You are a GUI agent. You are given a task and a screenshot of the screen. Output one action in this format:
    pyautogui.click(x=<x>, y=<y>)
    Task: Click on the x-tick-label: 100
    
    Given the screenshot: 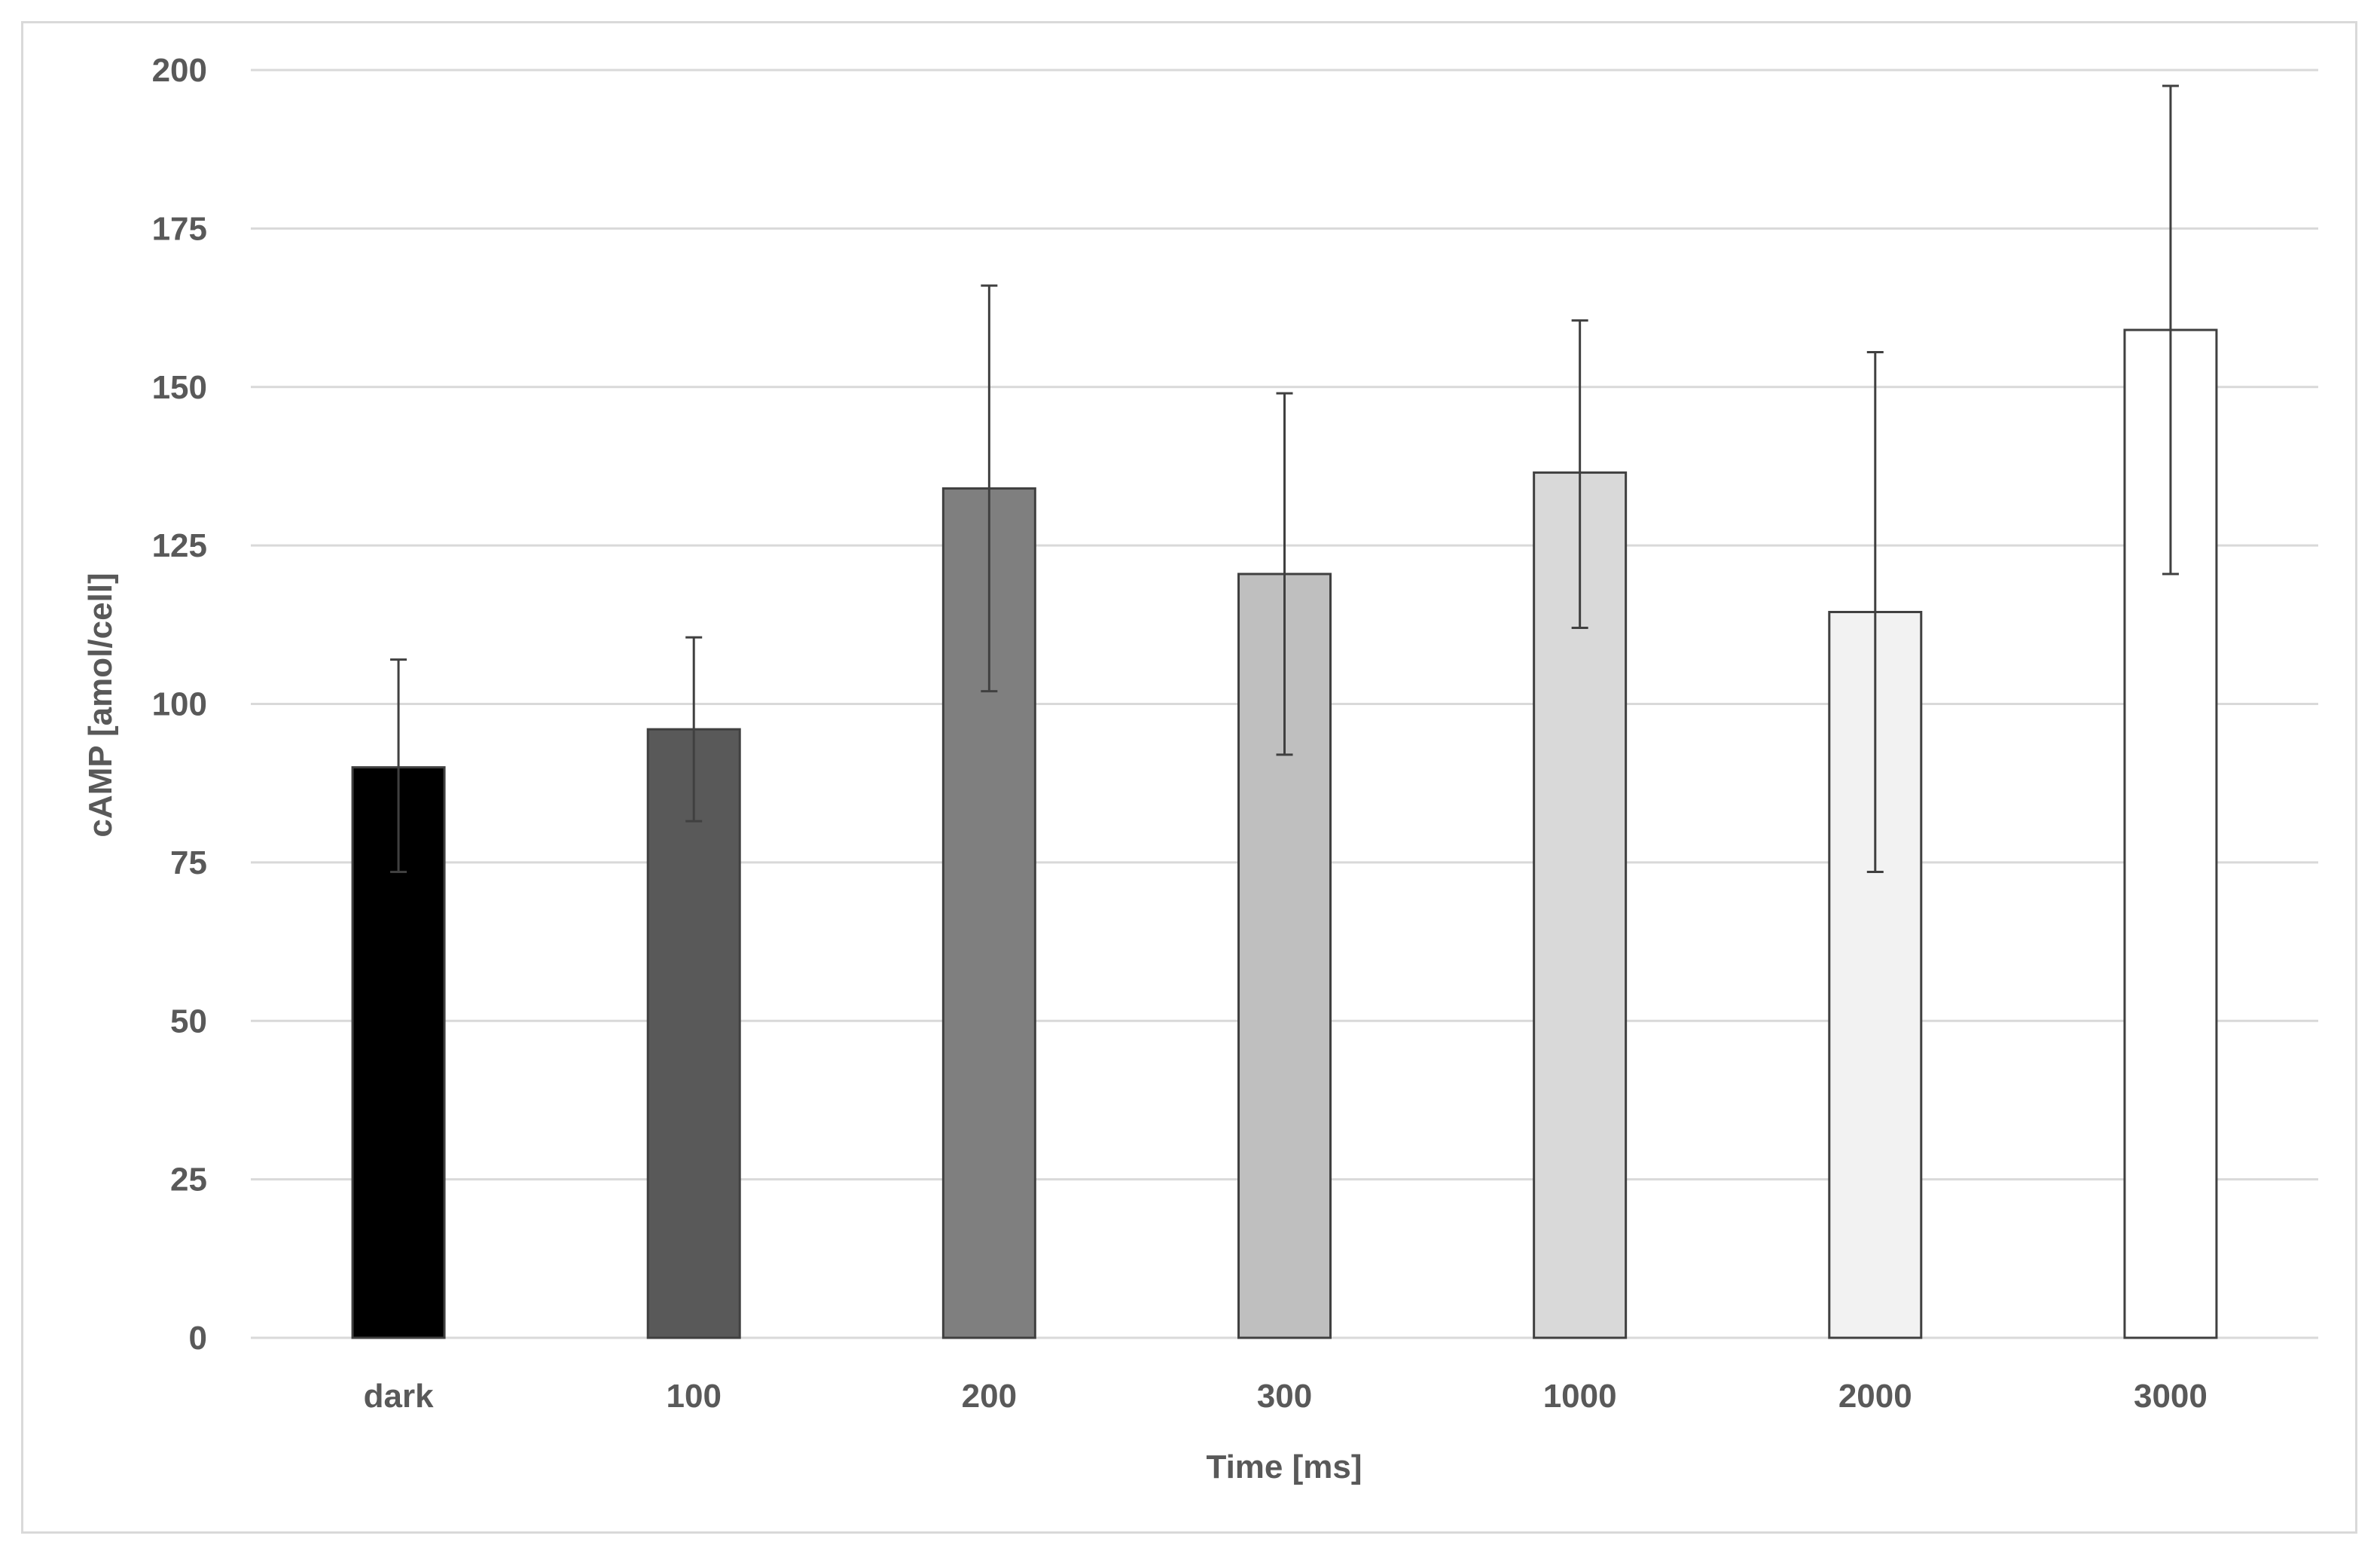 What is the action you would take?
    pyautogui.click(x=694, y=1397)
    